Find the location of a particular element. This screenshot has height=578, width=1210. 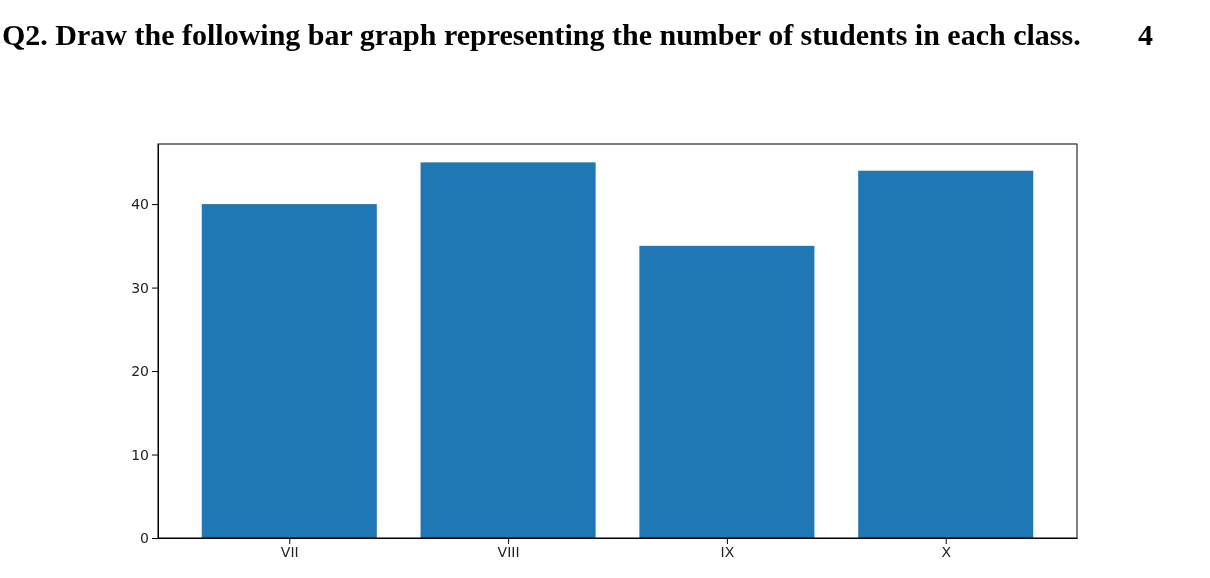

x-tick-label: X is located at coordinates (946, 551).